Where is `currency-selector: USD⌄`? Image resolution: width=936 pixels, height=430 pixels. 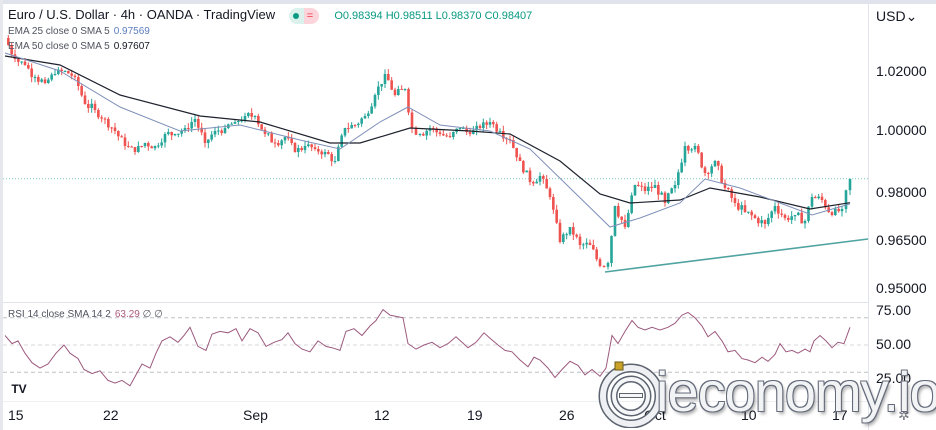
currency-selector: USD⌄ is located at coordinates (896, 16).